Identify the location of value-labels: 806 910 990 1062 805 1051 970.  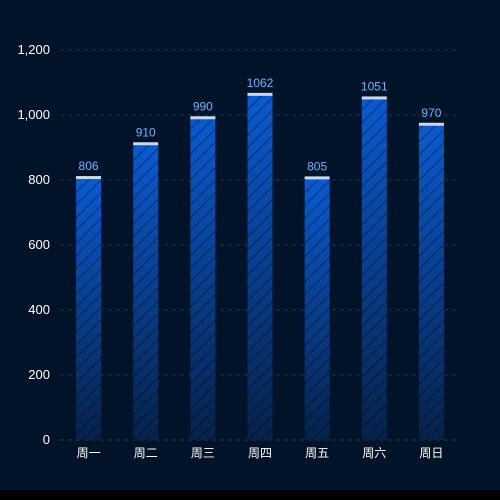
(260, 125).